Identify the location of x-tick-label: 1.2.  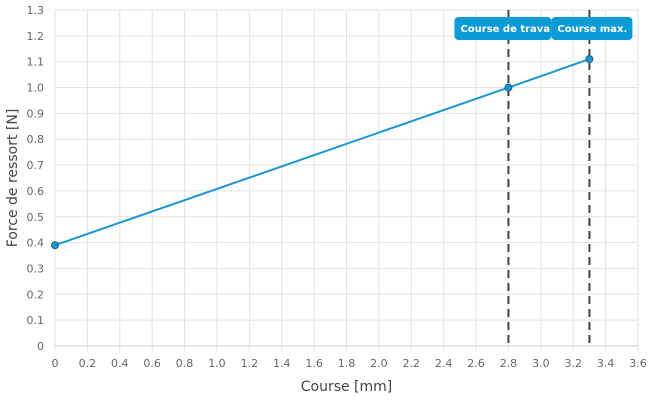
(250, 363).